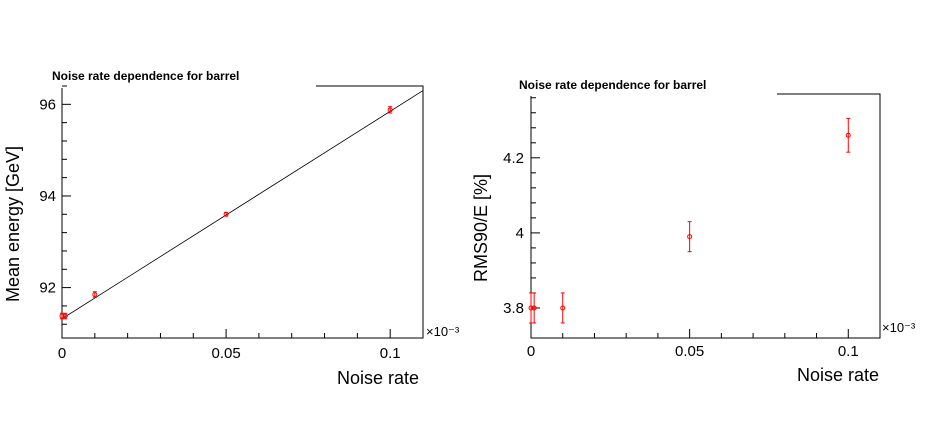 The width and height of the screenshot is (926, 438). What do you see at coordinates (47, 104) in the screenshot?
I see `y-tick-label: 96` at bounding box center [47, 104].